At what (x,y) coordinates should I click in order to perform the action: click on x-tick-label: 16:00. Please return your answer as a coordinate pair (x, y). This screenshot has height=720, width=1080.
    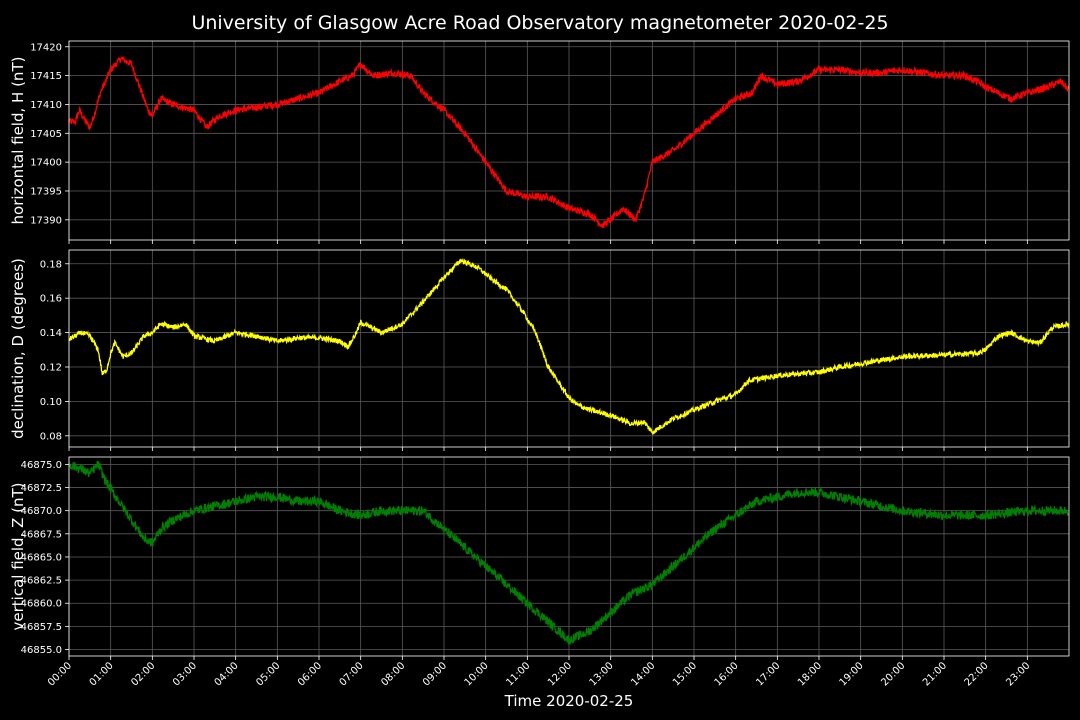
    Looking at the image, I should click on (727, 674).